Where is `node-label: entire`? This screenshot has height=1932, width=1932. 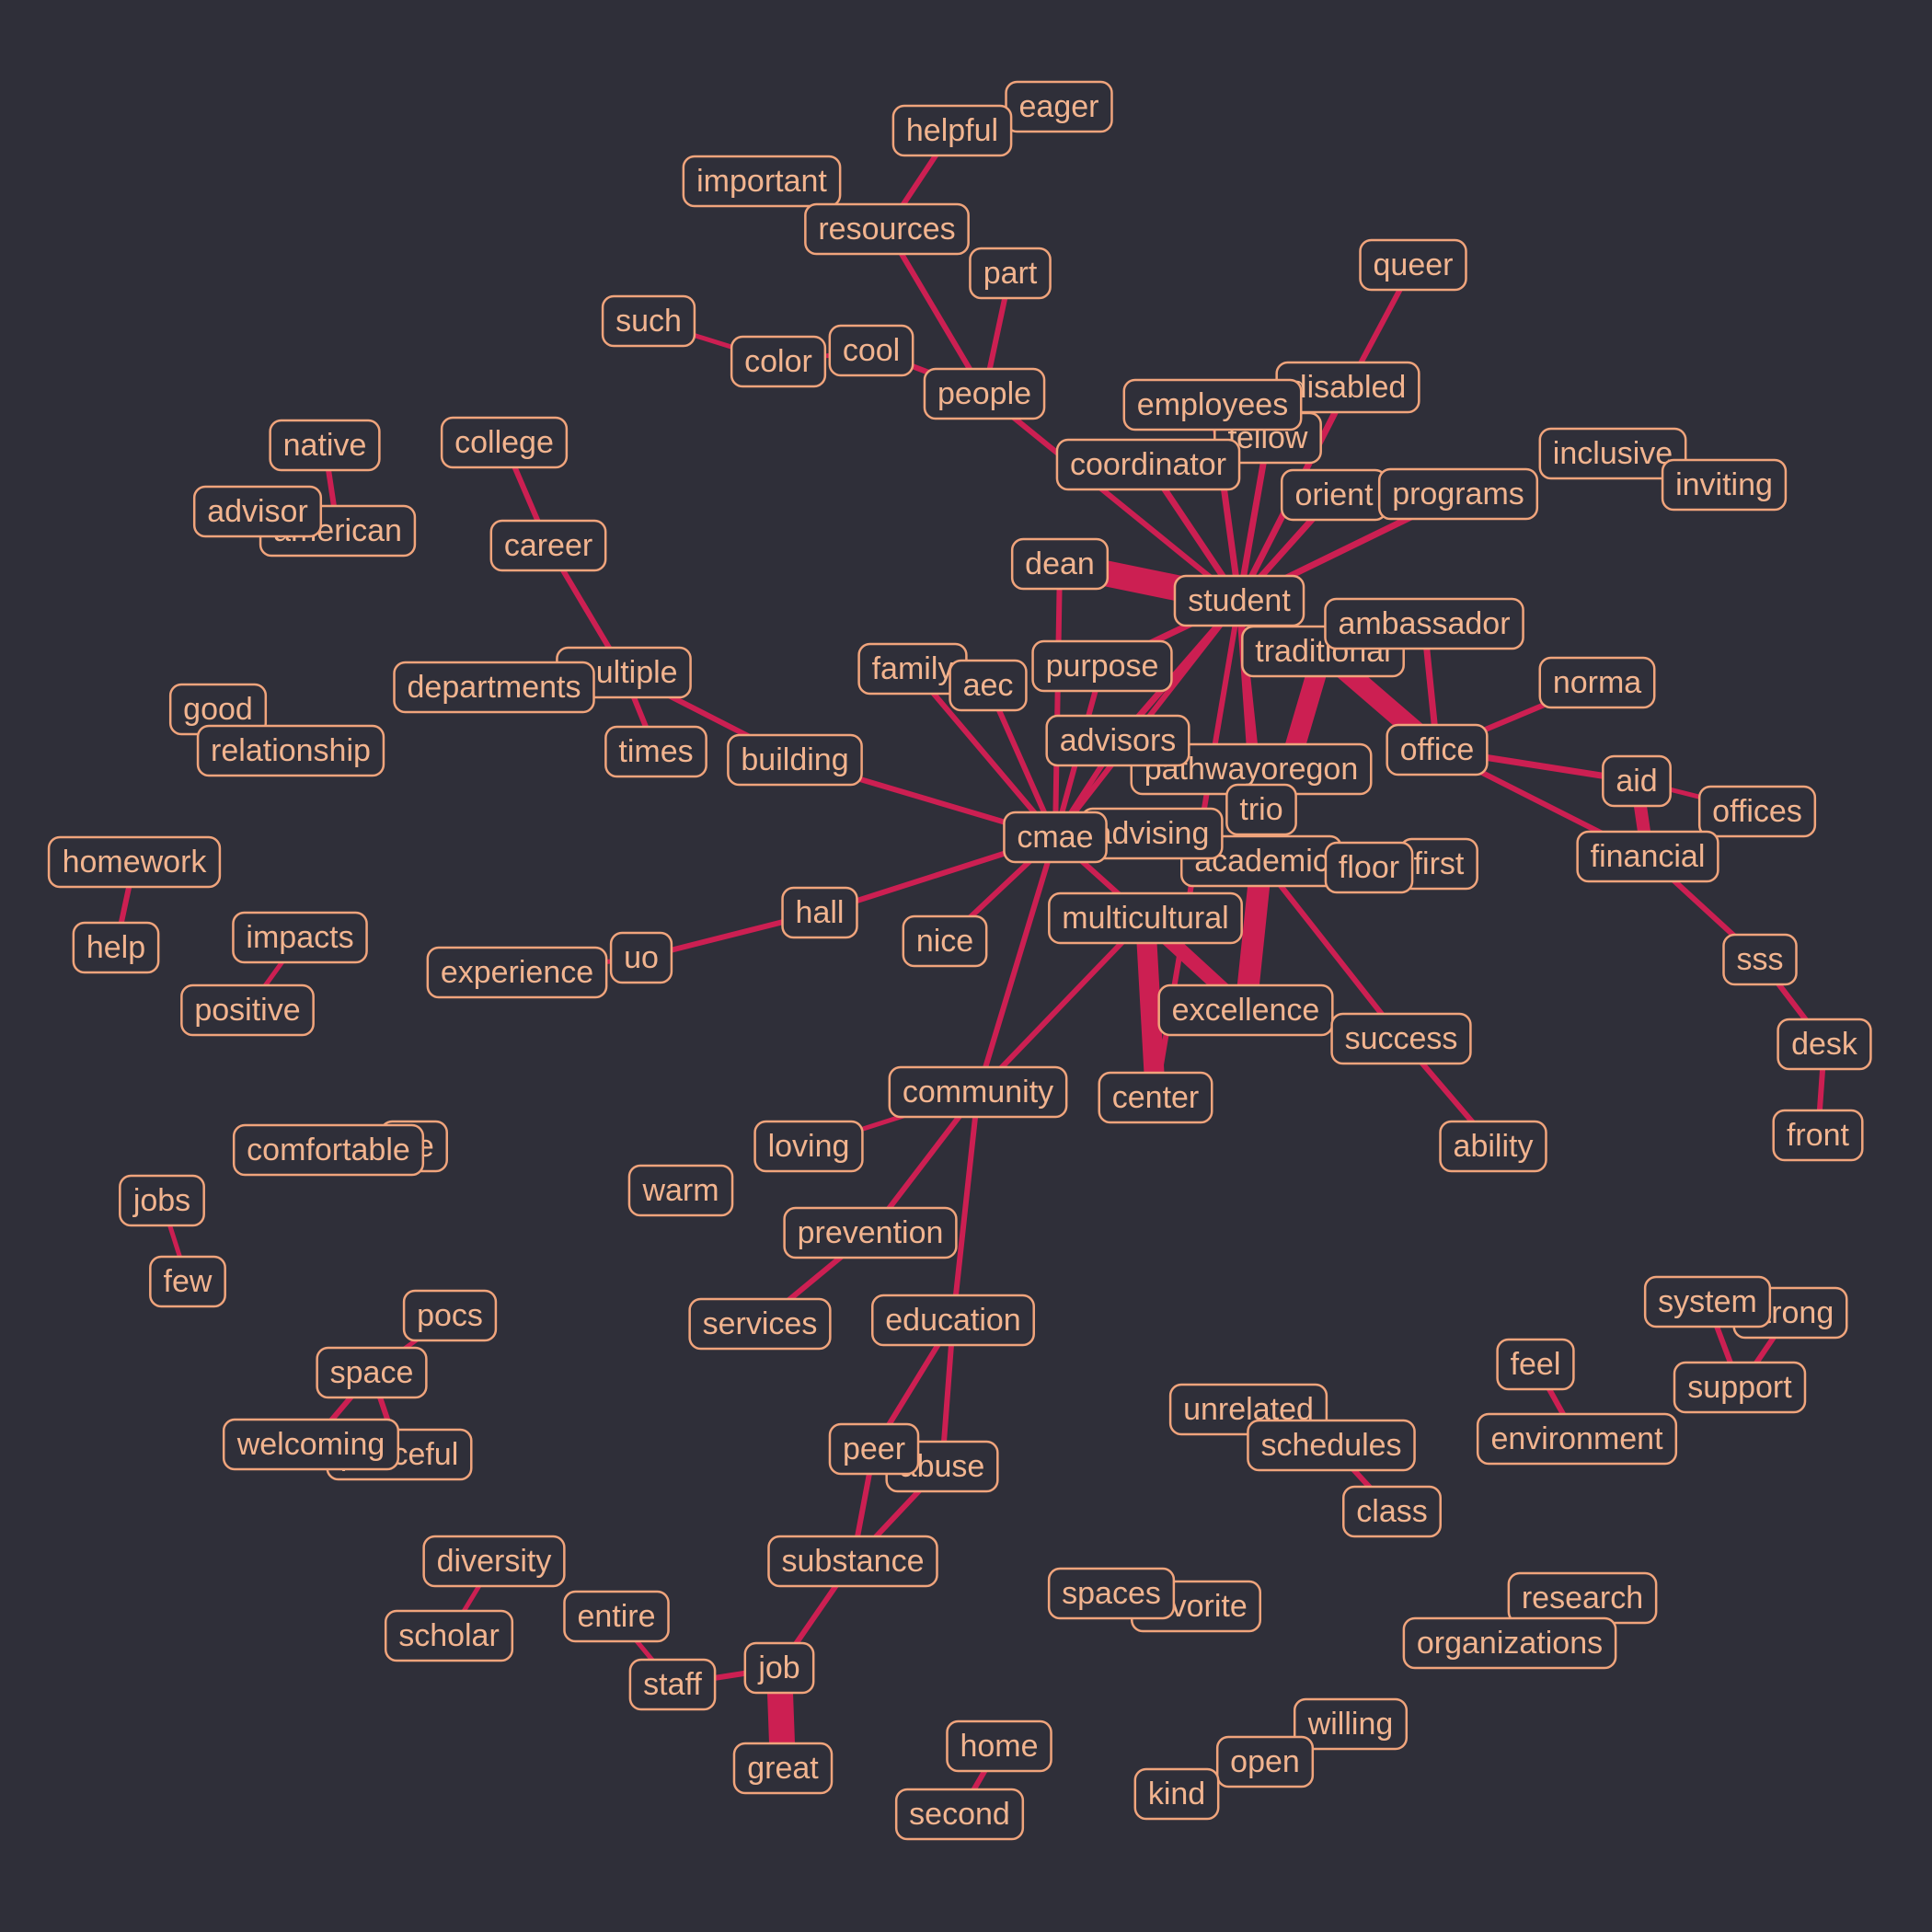 node-label: entire is located at coordinates (616, 1616).